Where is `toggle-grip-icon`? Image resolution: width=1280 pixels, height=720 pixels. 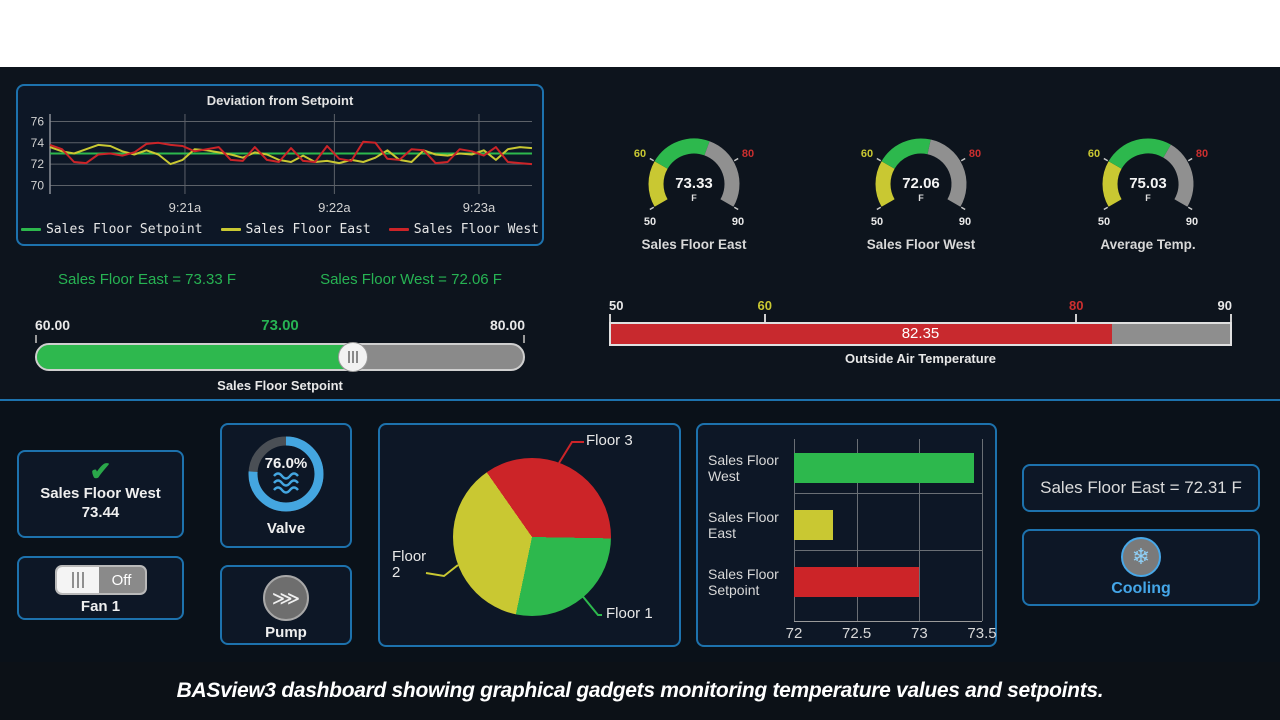 toggle-grip-icon is located at coordinates (77, 580).